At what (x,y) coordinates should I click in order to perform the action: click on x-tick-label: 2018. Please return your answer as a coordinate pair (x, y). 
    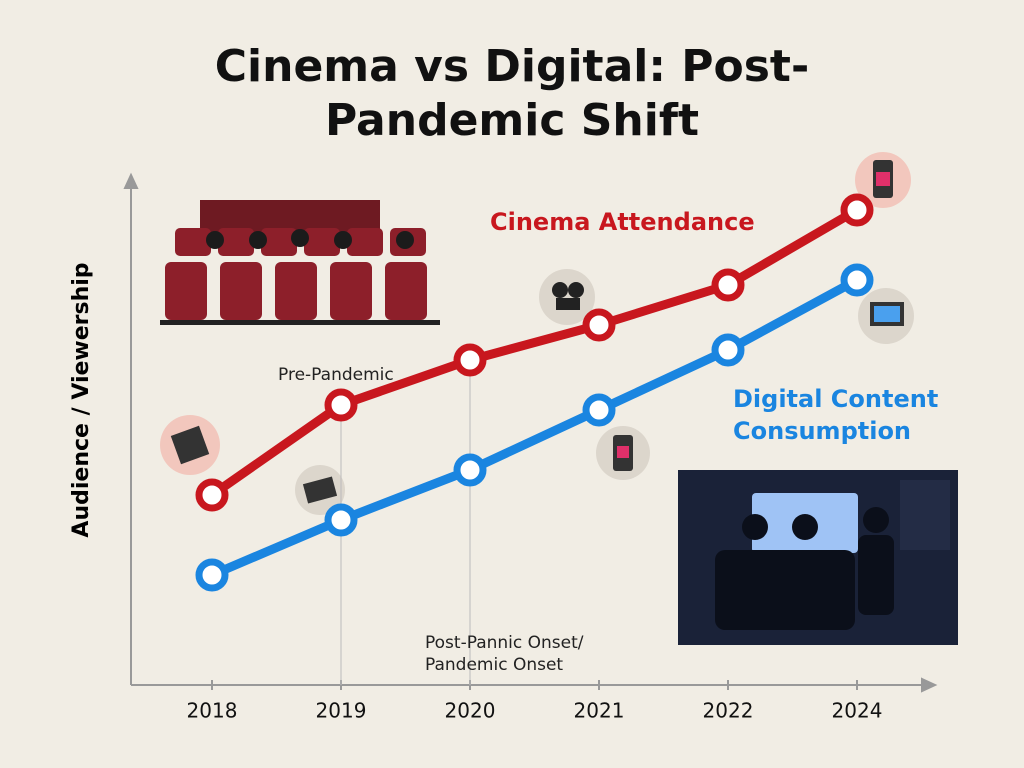
    Looking at the image, I should click on (212, 711).